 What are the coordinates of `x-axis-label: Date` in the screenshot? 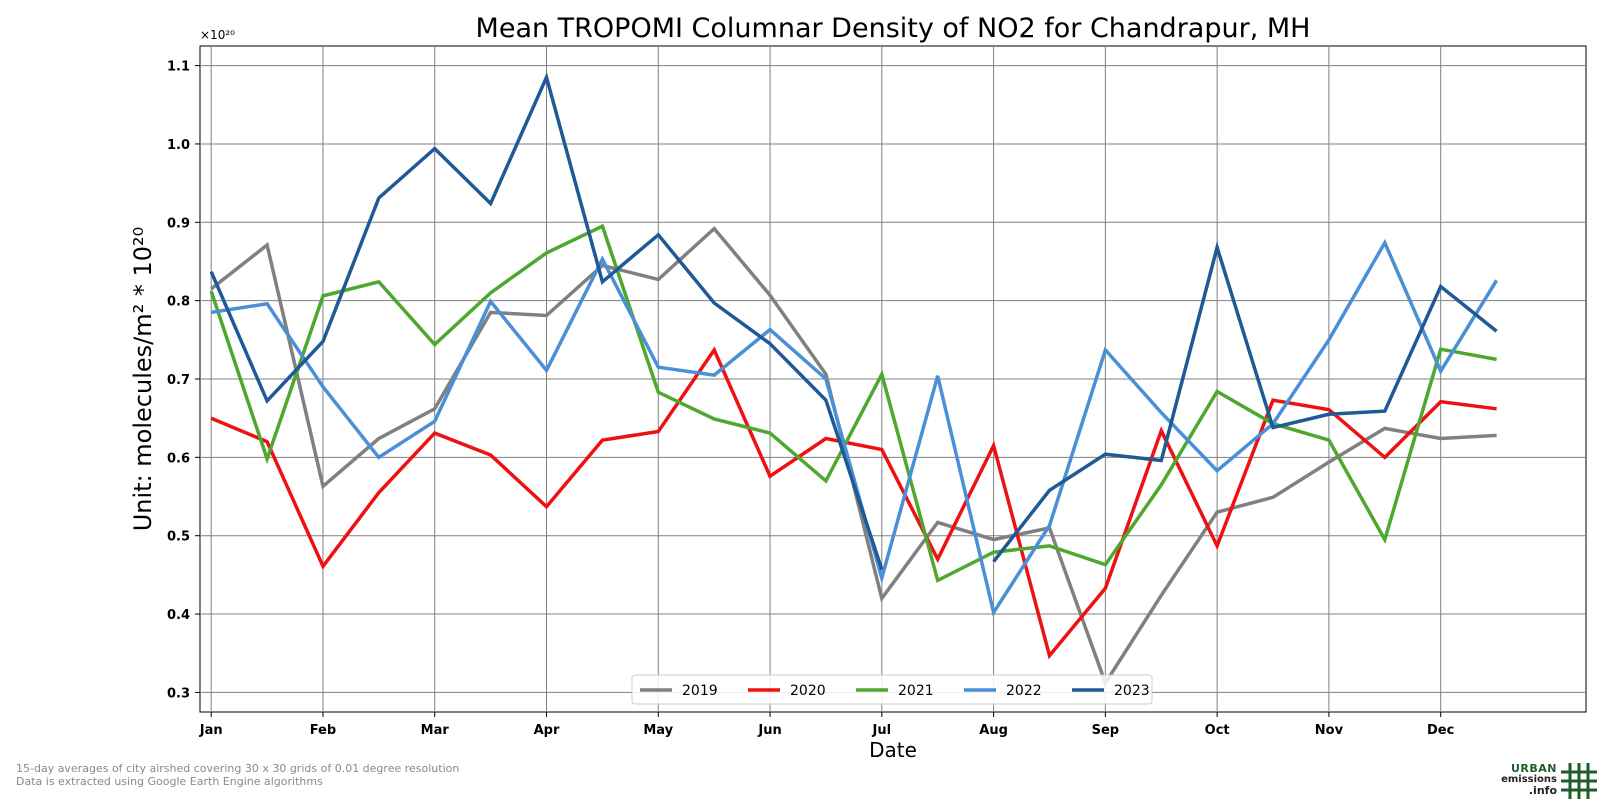 It's located at (893, 749).